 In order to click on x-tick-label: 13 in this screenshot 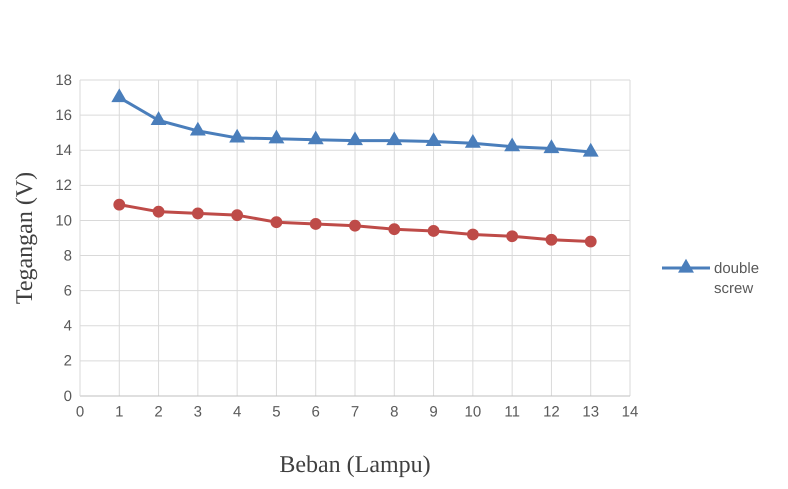, I will do `click(591, 412)`.